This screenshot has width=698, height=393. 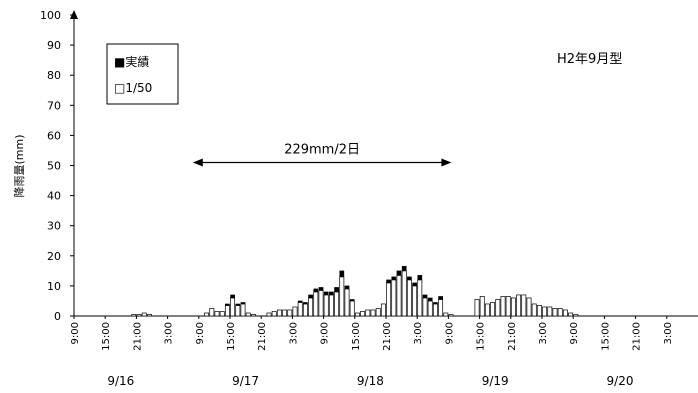 What do you see at coordinates (322, 149) in the screenshot?
I see `annotation-text: 229mm/2日` at bounding box center [322, 149].